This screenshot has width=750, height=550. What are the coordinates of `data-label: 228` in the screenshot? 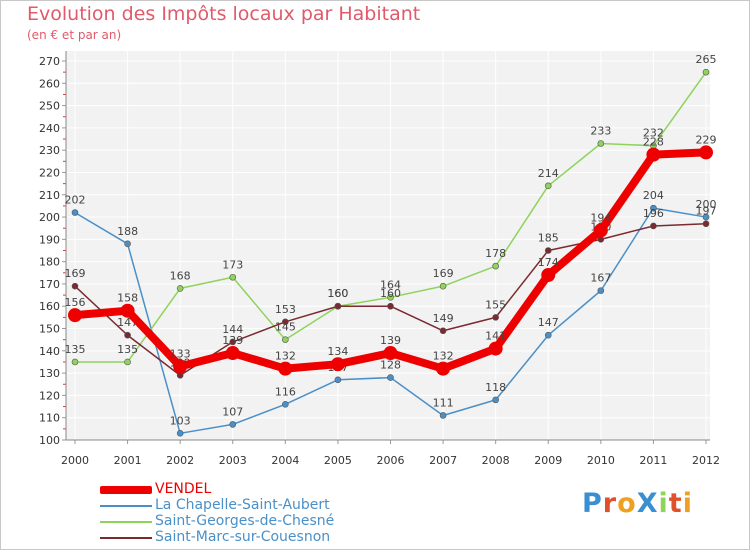 It's located at (653, 142).